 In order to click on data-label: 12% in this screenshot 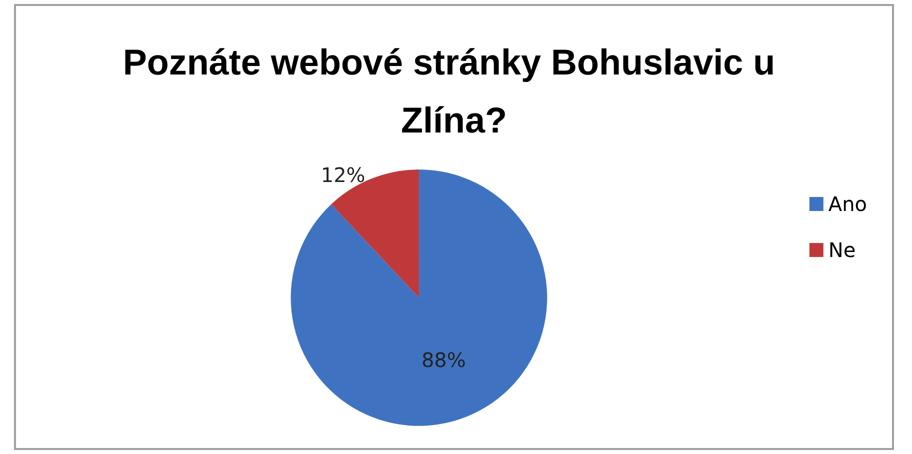, I will do `click(343, 174)`.